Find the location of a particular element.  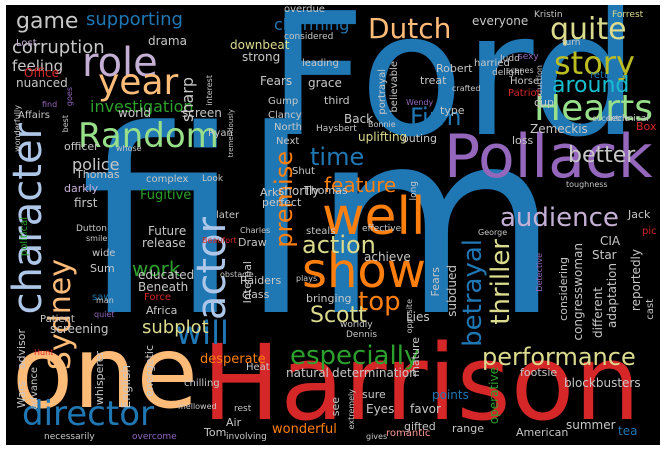

word-shut: Shut is located at coordinates (303, 171).